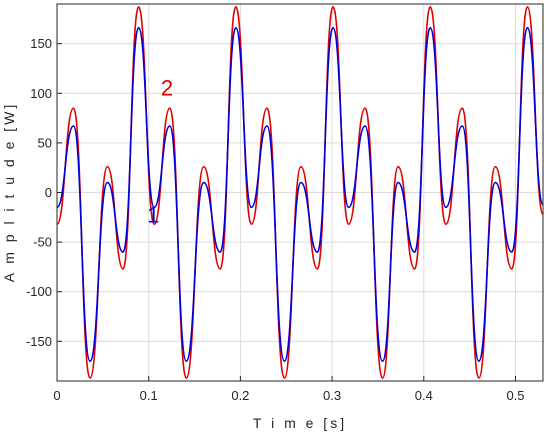  What do you see at coordinates (56, 395) in the screenshot?
I see `x-tick-label: 0` at bounding box center [56, 395].